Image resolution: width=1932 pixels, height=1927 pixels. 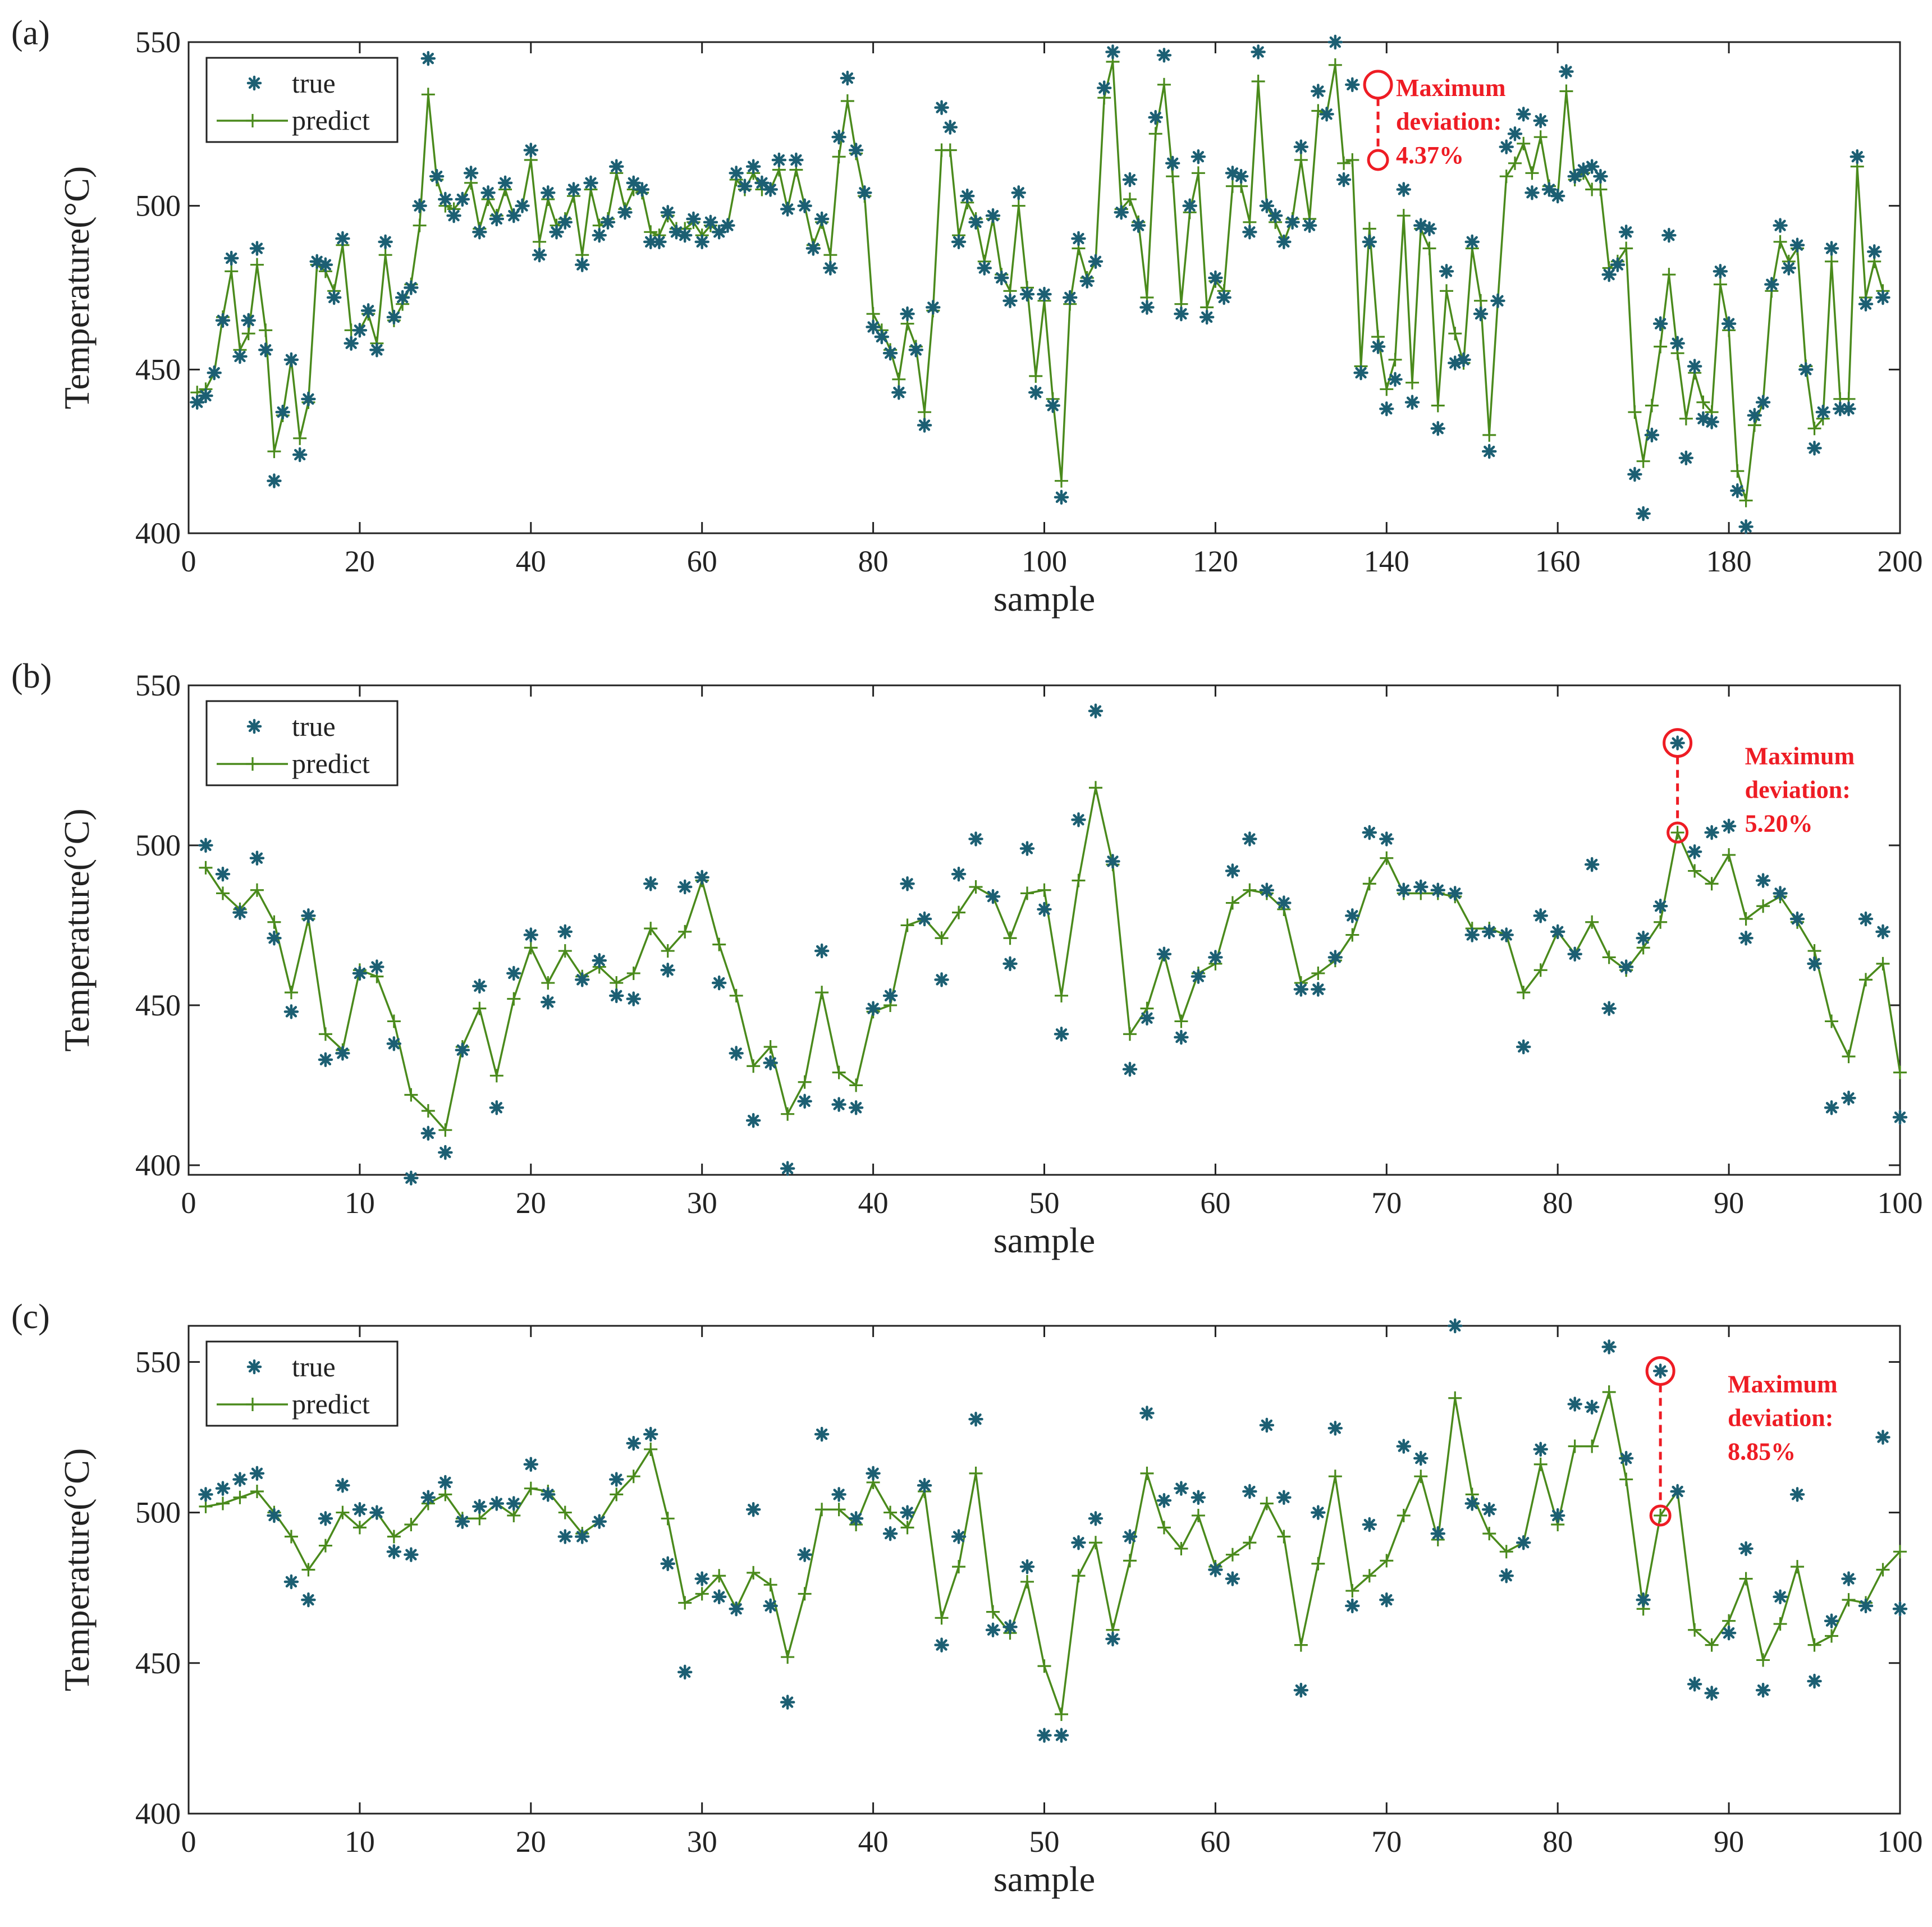 What do you see at coordinates (1741, 1442) in the screenshot?
I see `max-deviation-annotation: Maximum deviation: 8.85%` at bounding box center [1741, 1442].